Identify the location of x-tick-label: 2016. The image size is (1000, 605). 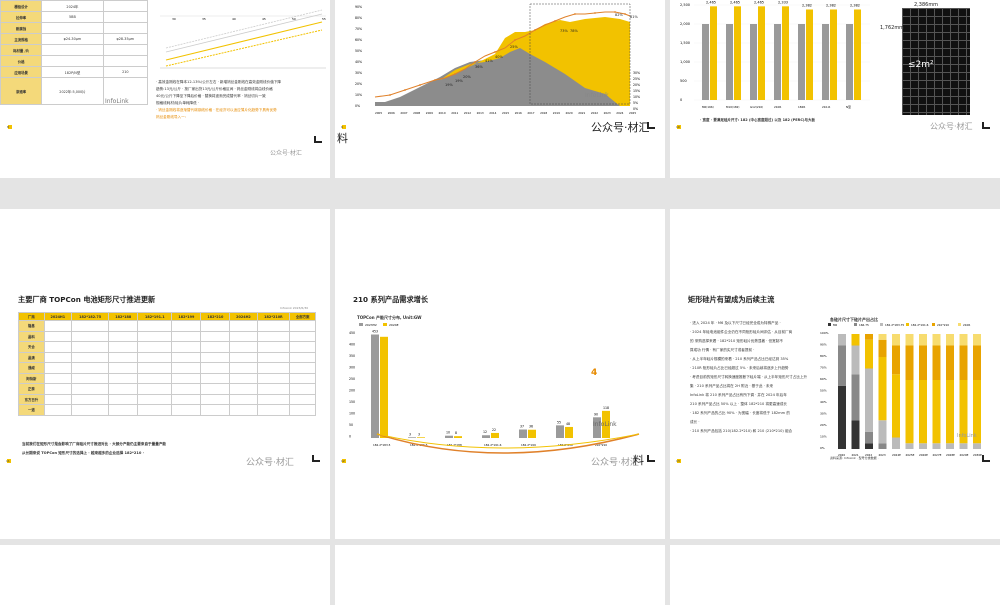
(518, 113).